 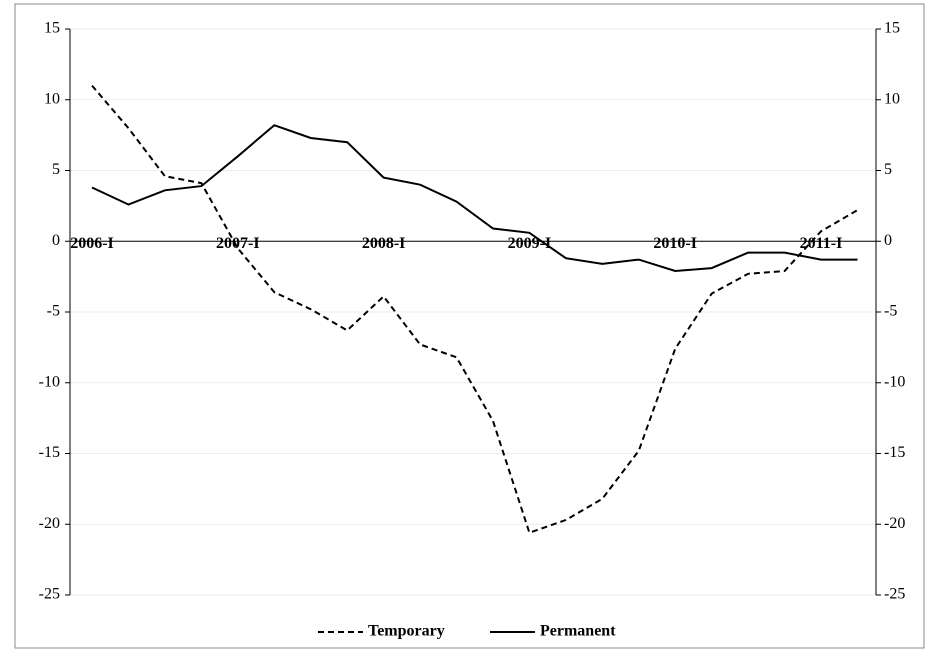 What do you see at coordinates (384, 243) in the screenshot?
I see `x-tick-label: 2008-I` at bounding box center [384, 243].